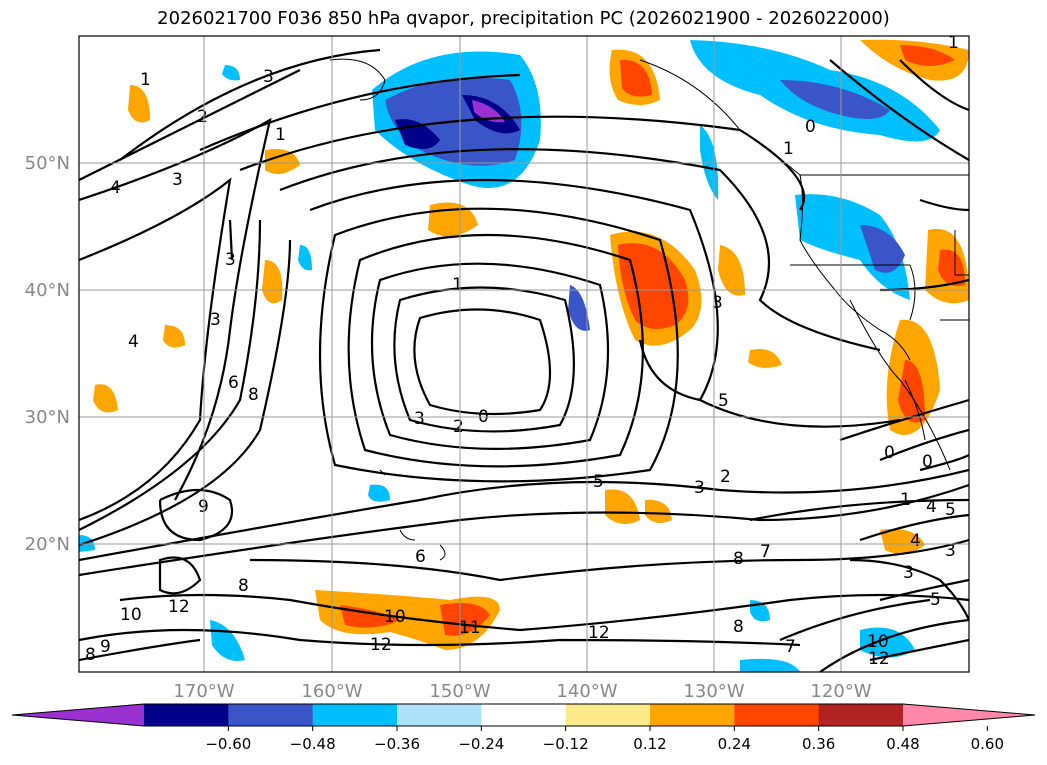  Describe the element at coordinates (78, 715) in the screenshot. I see `colorbar-extend-low` at that location.